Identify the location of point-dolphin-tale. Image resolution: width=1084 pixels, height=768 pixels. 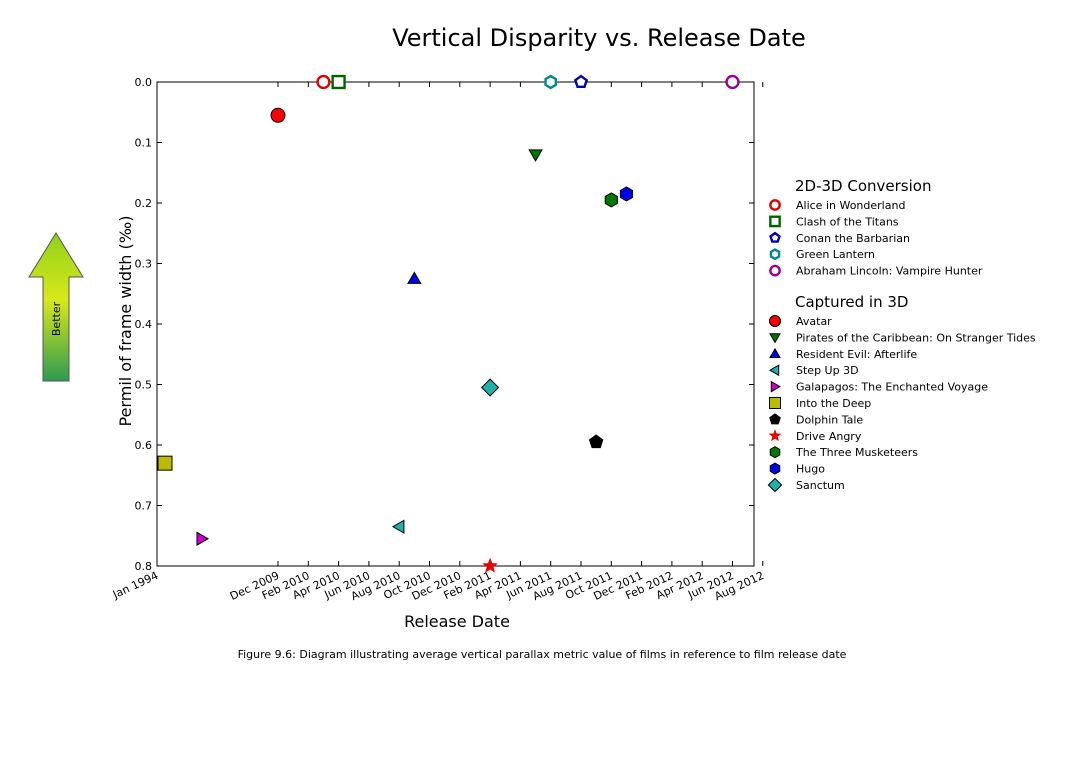
(596, 441).